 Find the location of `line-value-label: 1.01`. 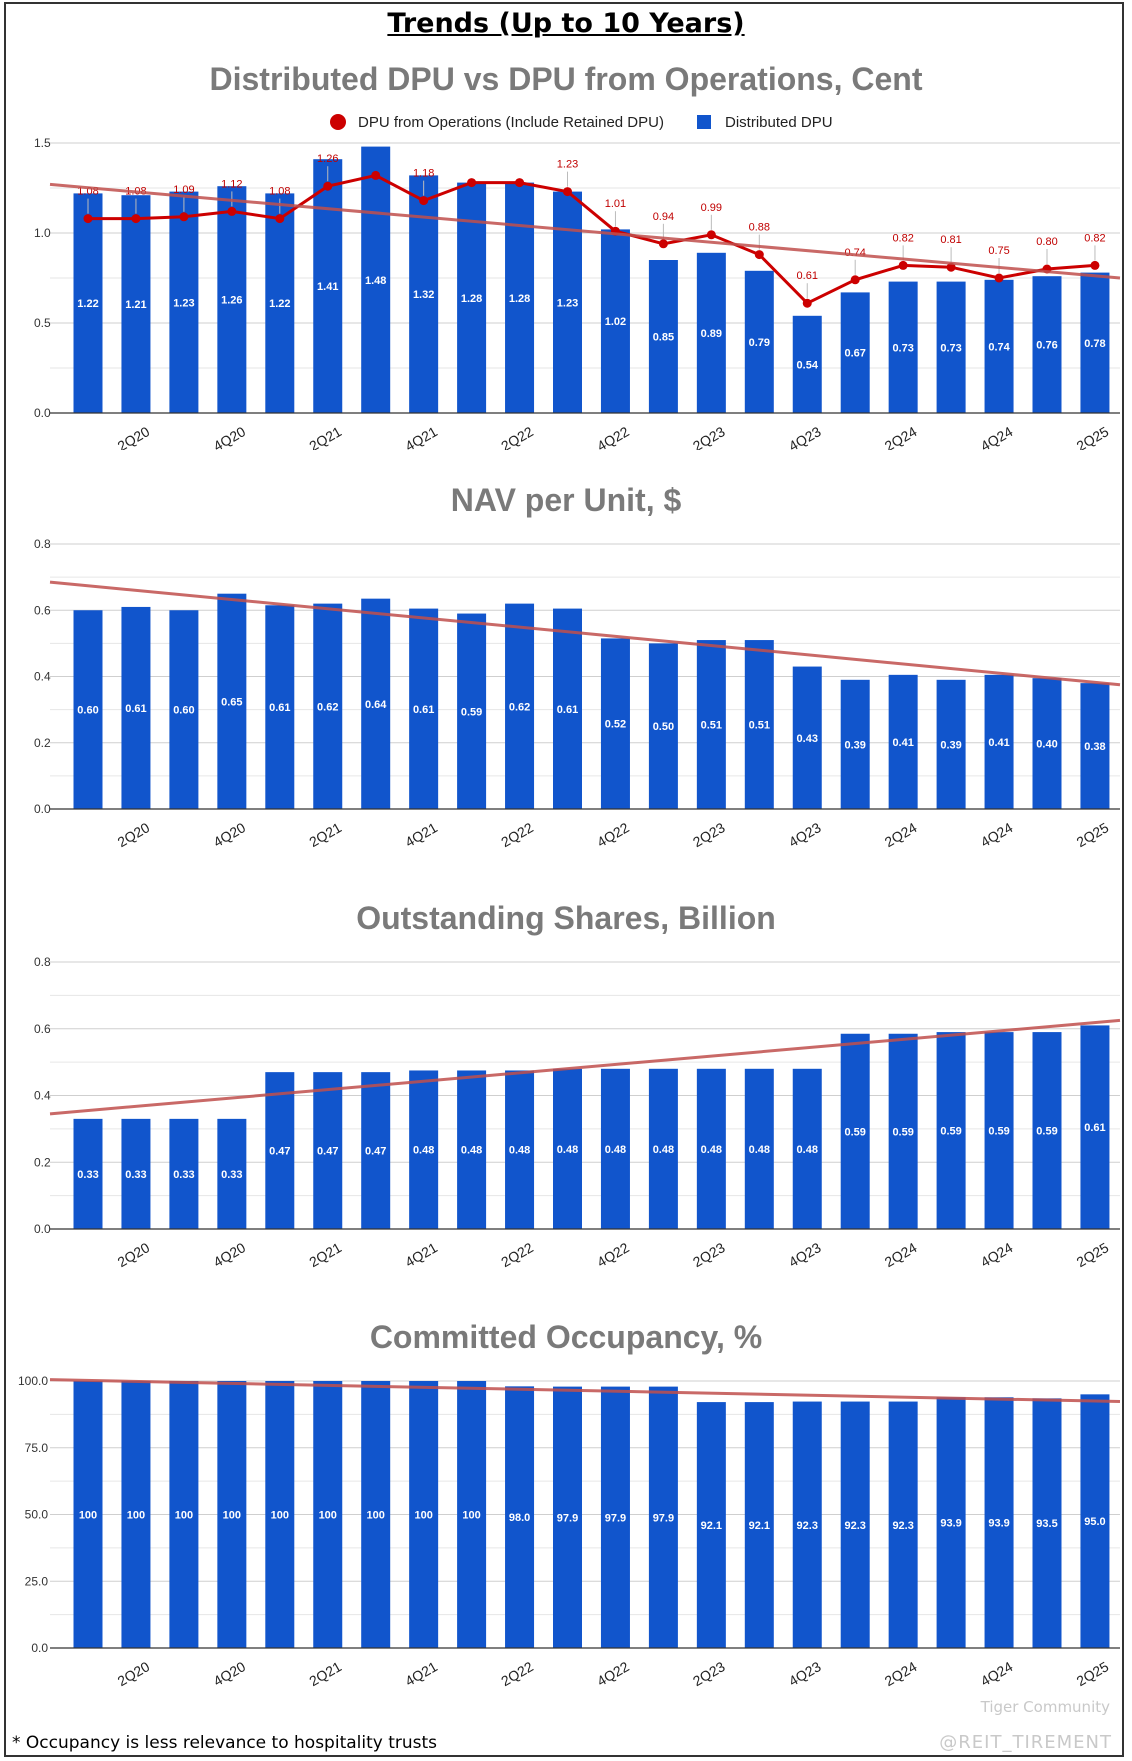

line-value-label: 1.01 is located at coordinates (615, 204).